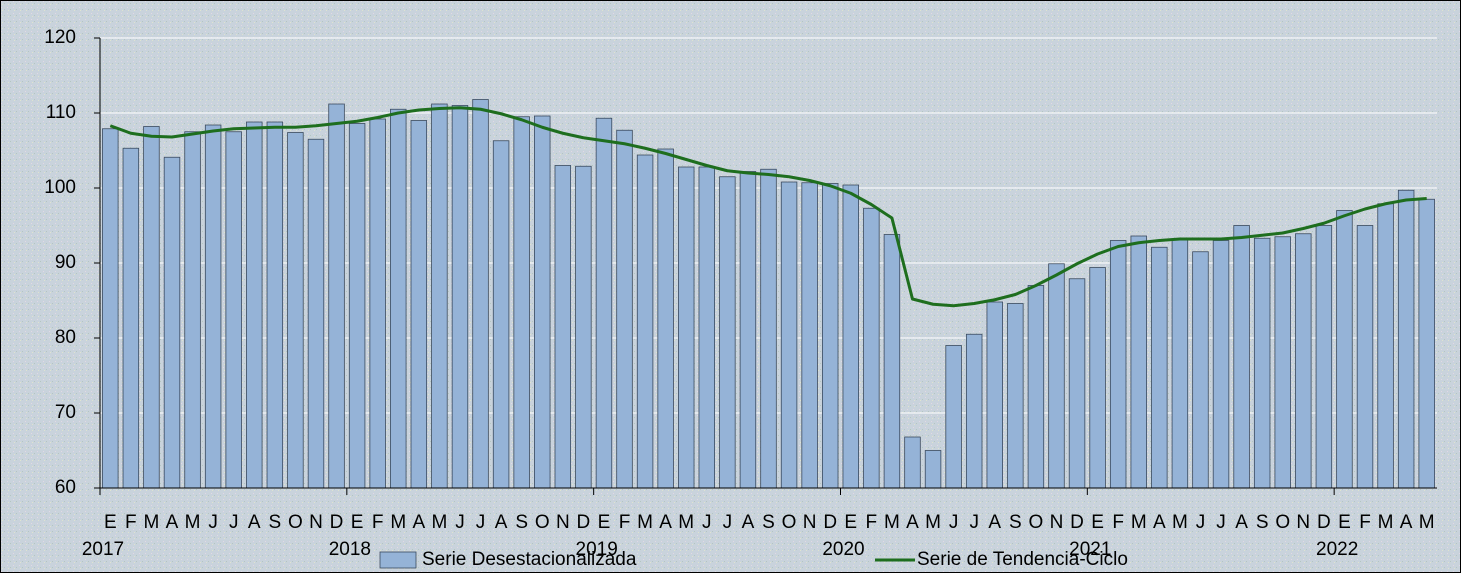  Describe the element at coordinates (65, 487) in the screenshot. I see `y-tick-label: 60` at that location.